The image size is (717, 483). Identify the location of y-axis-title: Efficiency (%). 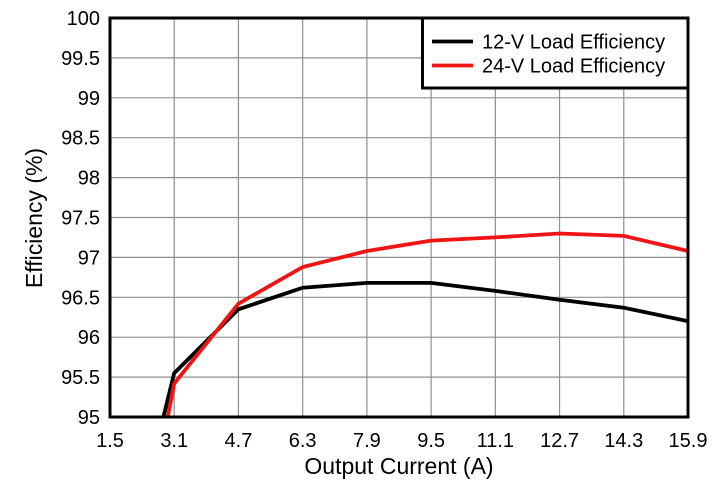
(34, 218).